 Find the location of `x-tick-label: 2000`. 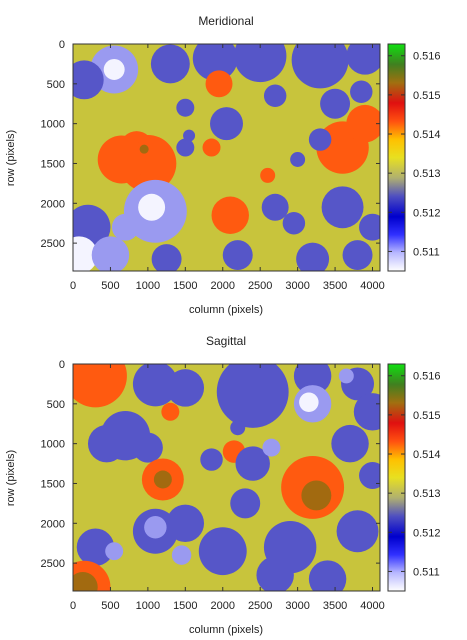

x-tick-label: 2000 is located at coordinates (223, 286).